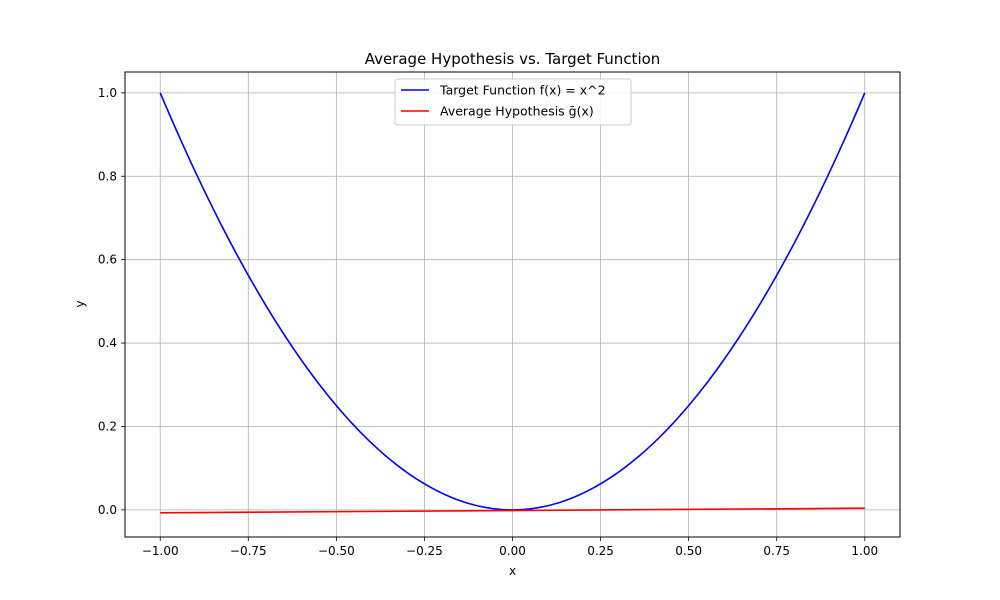 The width and height of the screenshot is (1000, 600). Describe the element at coordinates (80, 303) in the screenshot. I see `y-axis-label: y` at that location.